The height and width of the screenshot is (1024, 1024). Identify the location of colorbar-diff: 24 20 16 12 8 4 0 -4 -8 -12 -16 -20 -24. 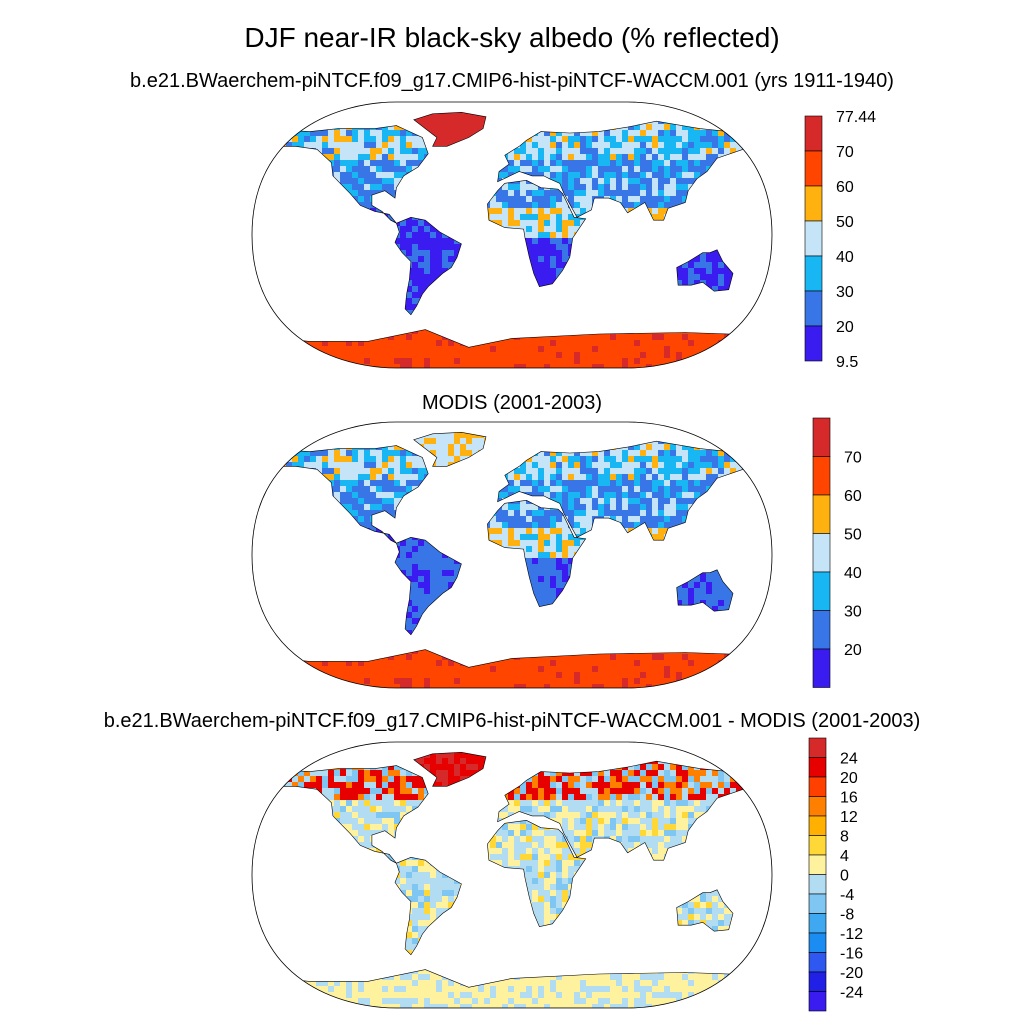
(835, 874).